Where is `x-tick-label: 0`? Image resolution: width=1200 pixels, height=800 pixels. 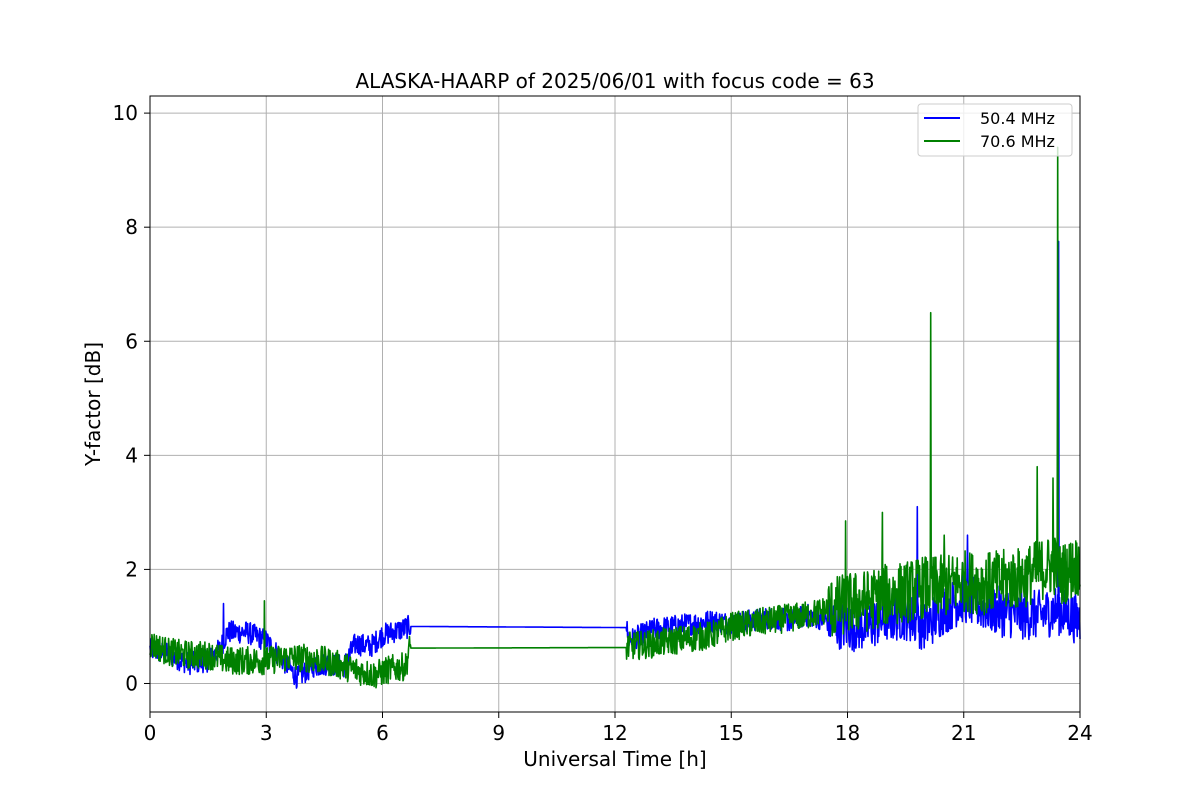 x-tick-label: 0 is located at coordinates (150, 733).